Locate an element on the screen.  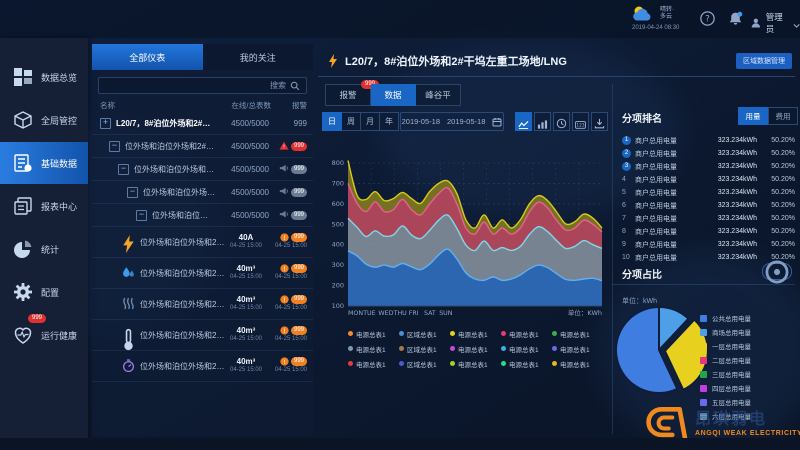
sidebar-item-statistics: 统计 is located at coordinates (44, 249).